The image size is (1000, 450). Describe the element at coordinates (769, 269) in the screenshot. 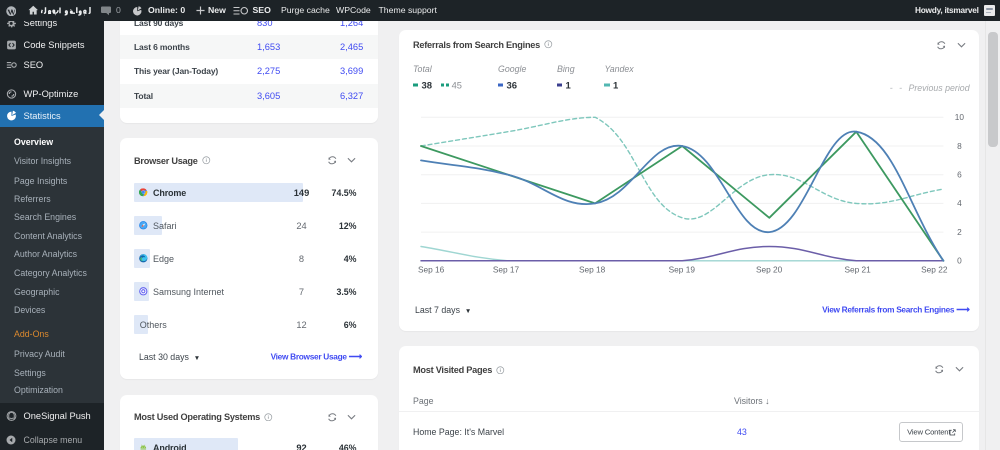

I see `svg-text: Sep 20` at that location.